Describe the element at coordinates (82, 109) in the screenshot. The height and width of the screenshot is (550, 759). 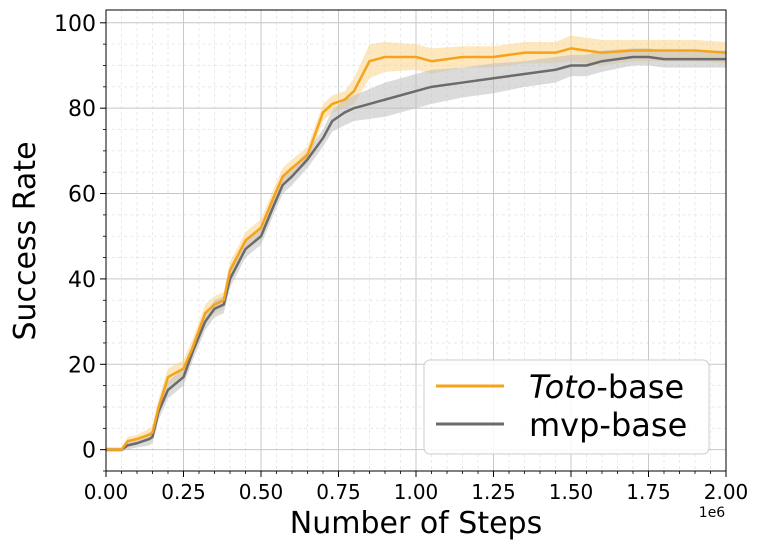
I see `y-tick-label: 80` at that location.